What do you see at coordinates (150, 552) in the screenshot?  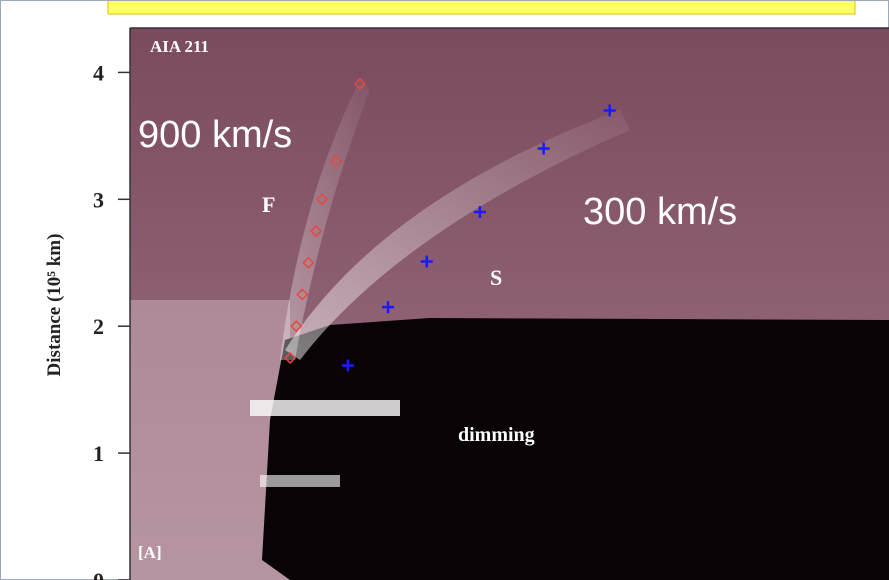 I see `panel-label: [A]` at bounding box center [150, 552].